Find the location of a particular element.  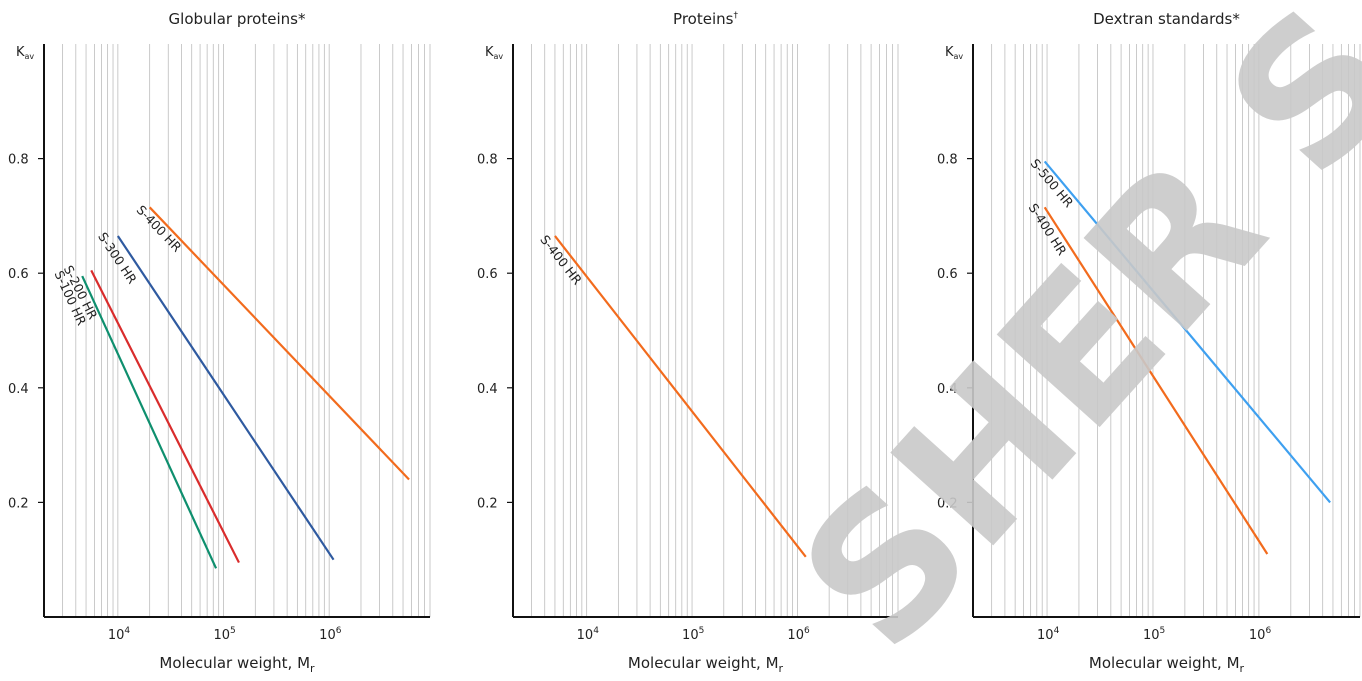

series-label: S-400 HR is located at coordinates (159, 228).